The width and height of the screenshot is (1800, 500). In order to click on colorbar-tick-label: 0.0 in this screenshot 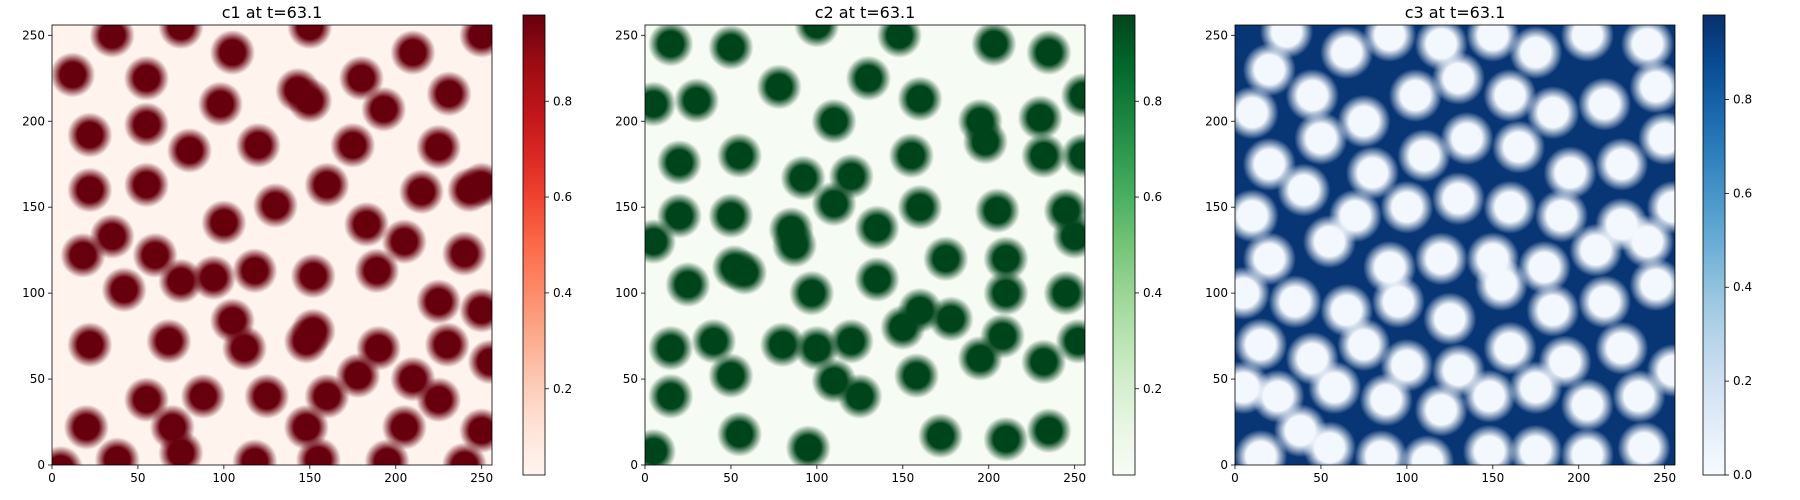, I will do `click(1742, 475)`.